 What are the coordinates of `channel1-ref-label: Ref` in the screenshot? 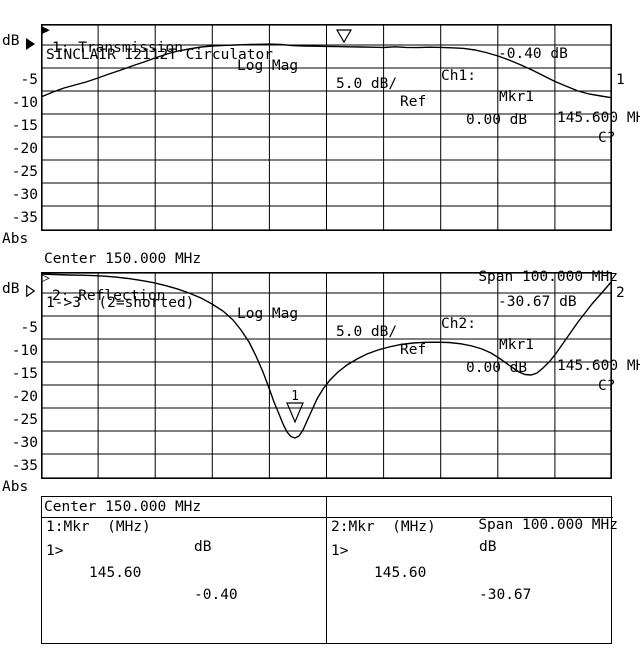 It's located at (413, 102).